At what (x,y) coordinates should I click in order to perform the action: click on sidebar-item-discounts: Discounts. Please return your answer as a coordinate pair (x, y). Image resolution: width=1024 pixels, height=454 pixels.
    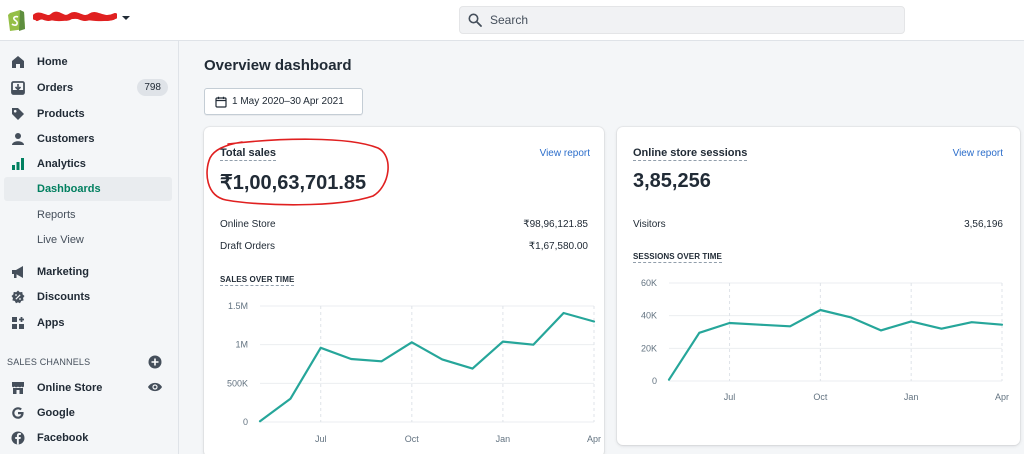
    Looking at the image, I should click on (88, 297).